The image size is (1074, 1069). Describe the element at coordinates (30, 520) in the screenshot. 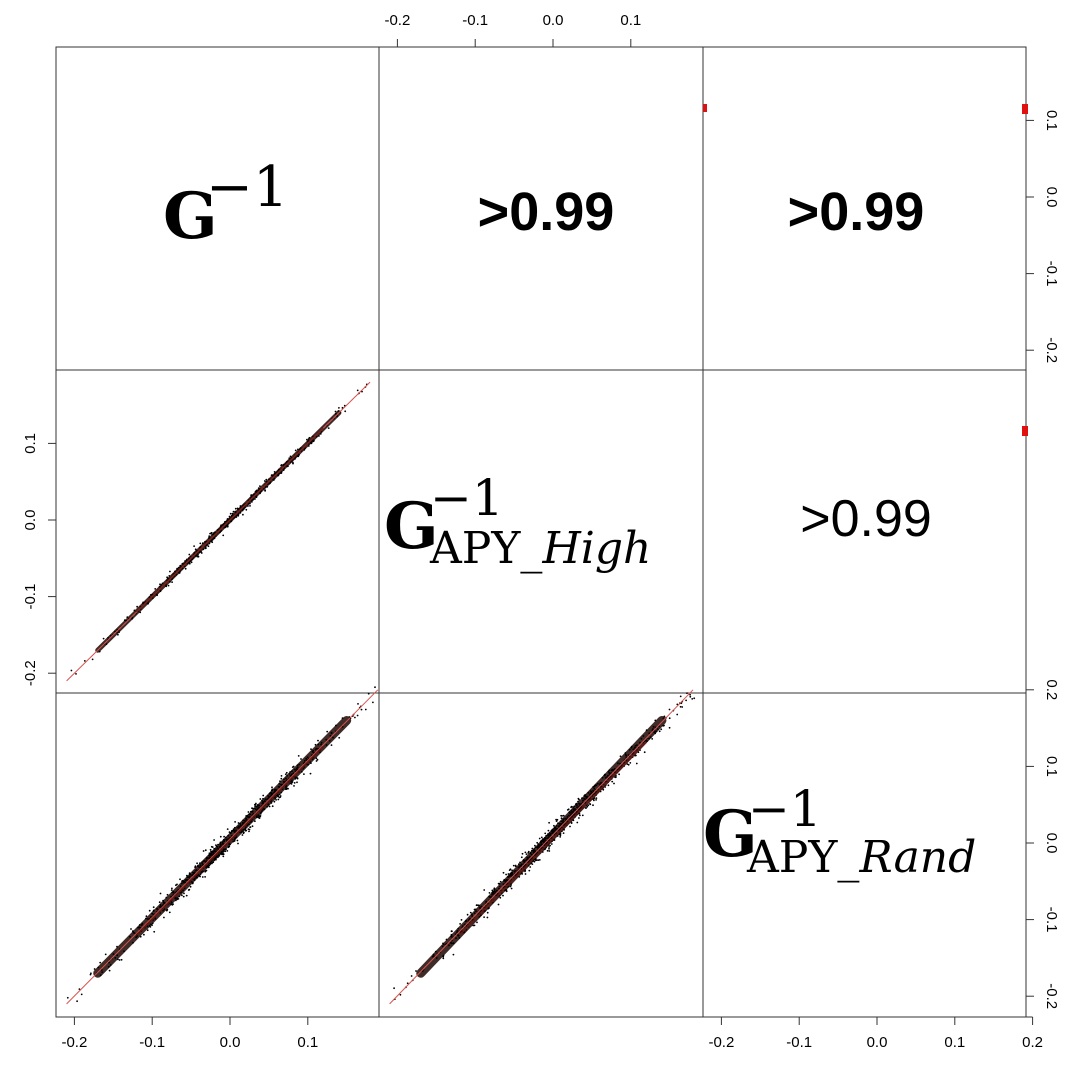

I see `axis-left-middle-tick-label: 0.0` at that location.